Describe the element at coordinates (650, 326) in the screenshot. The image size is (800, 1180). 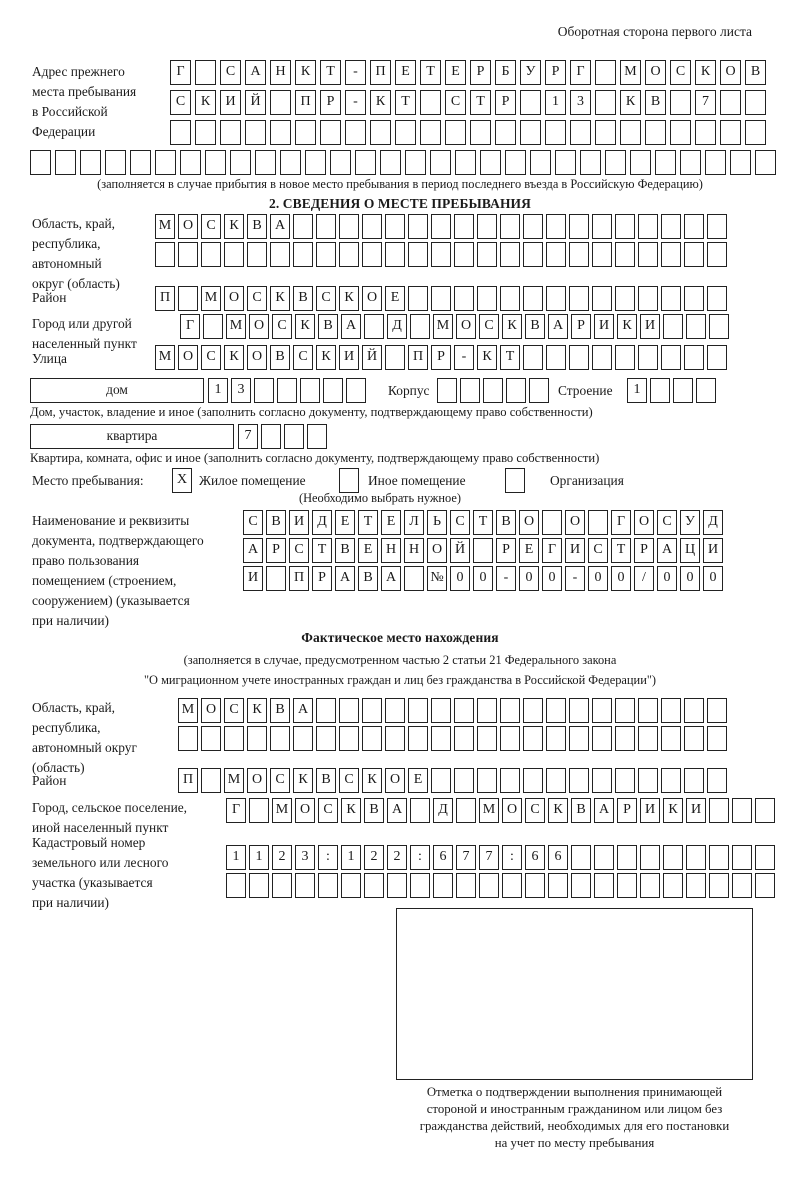
I see `char-cell: И` at that location.